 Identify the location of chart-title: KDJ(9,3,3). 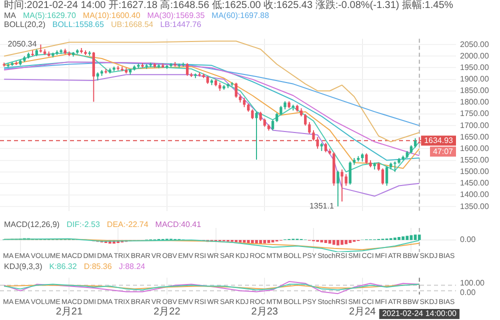
(23, 266).